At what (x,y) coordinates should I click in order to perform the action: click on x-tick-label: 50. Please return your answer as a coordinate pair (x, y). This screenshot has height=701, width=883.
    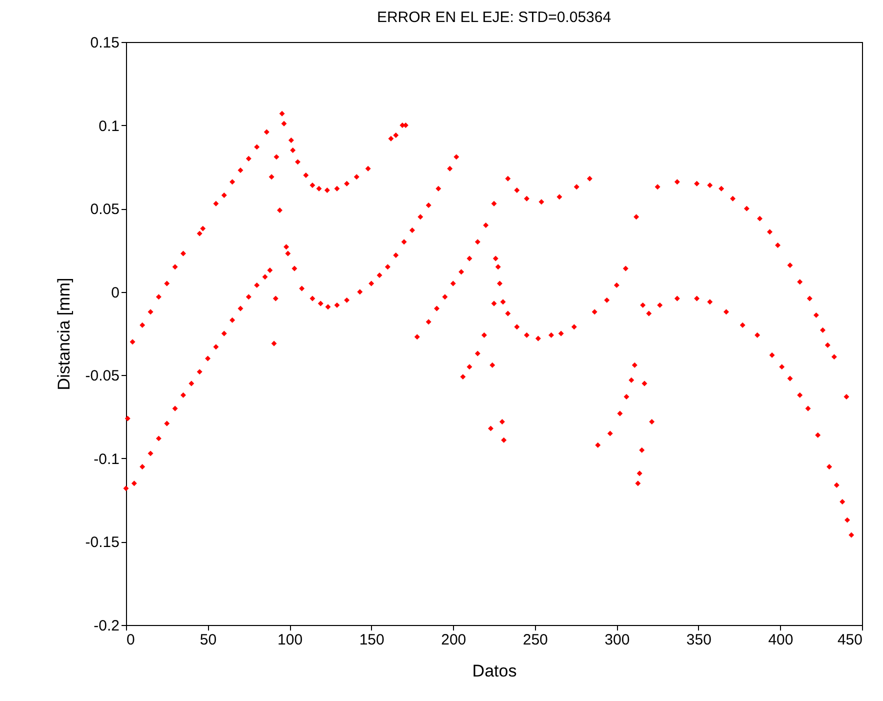
    Looking at the image, I should click on (208, 640).